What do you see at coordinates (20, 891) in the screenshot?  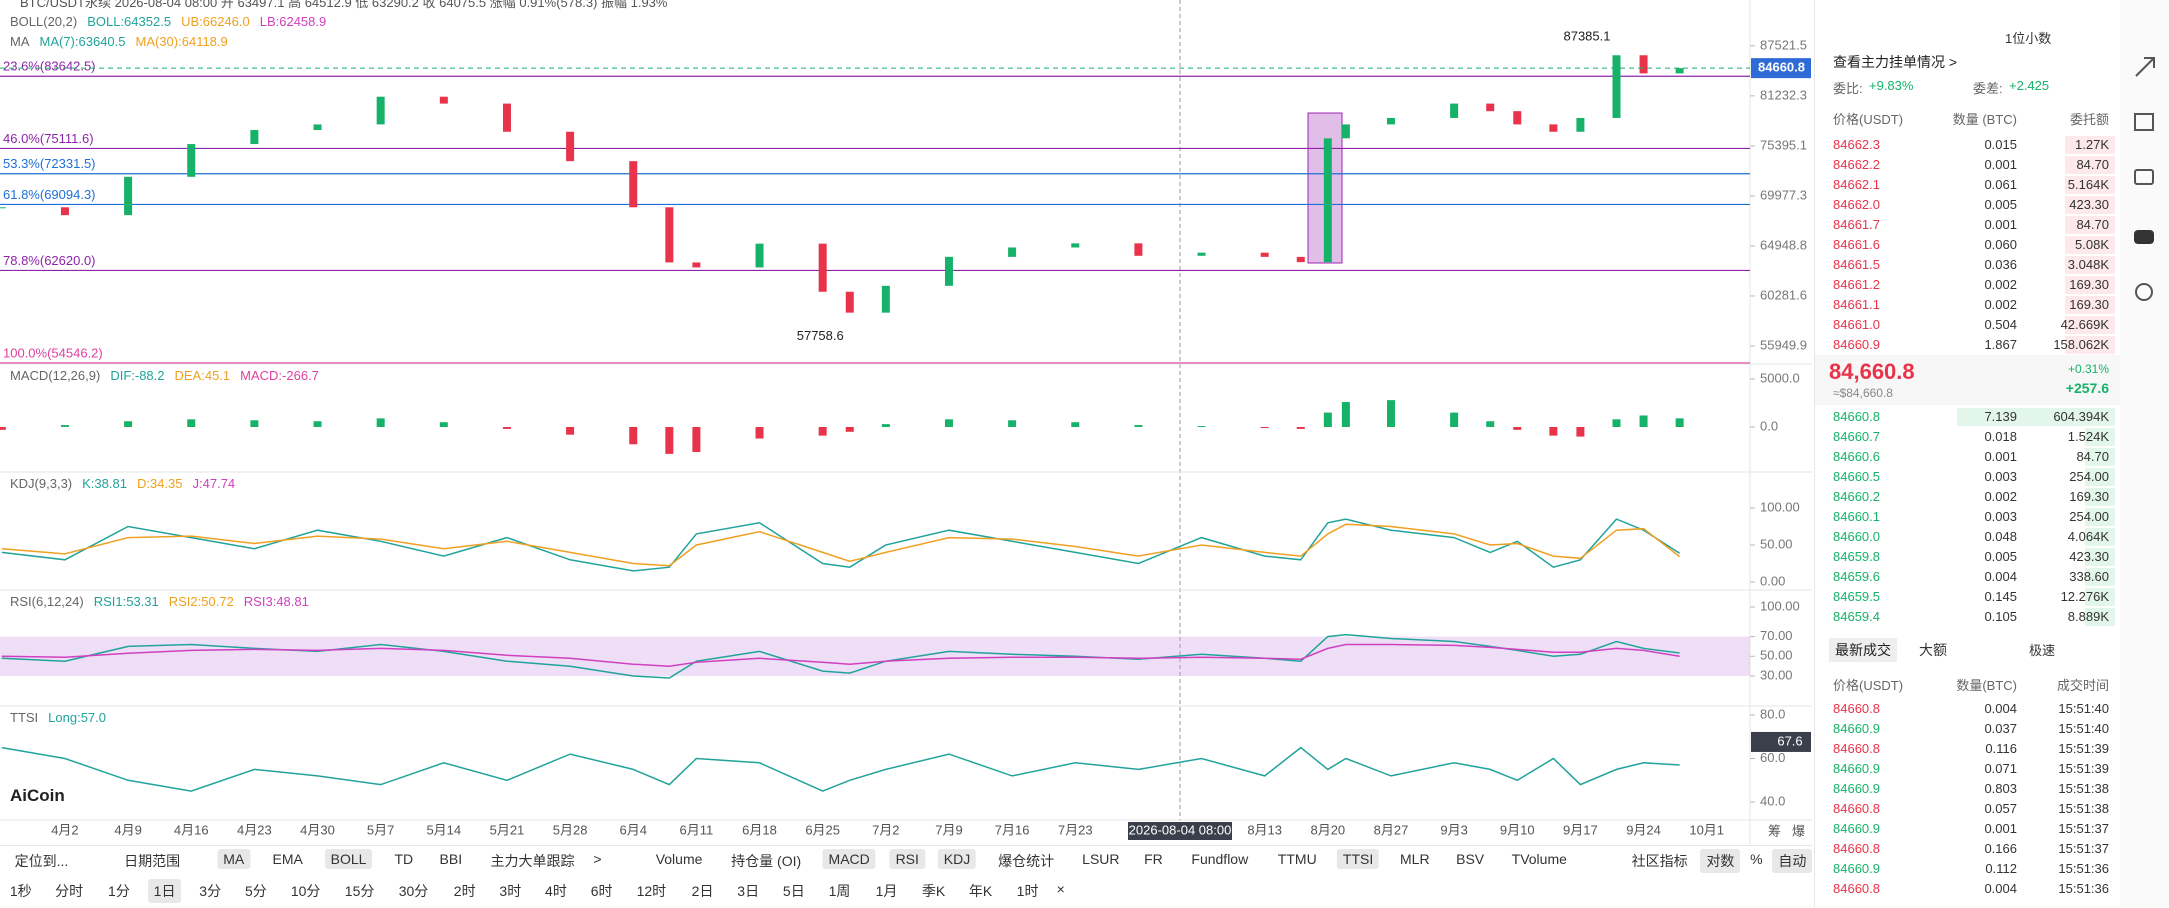 I see `toolbar-button: 1秒` at bounding box center [20, 891].